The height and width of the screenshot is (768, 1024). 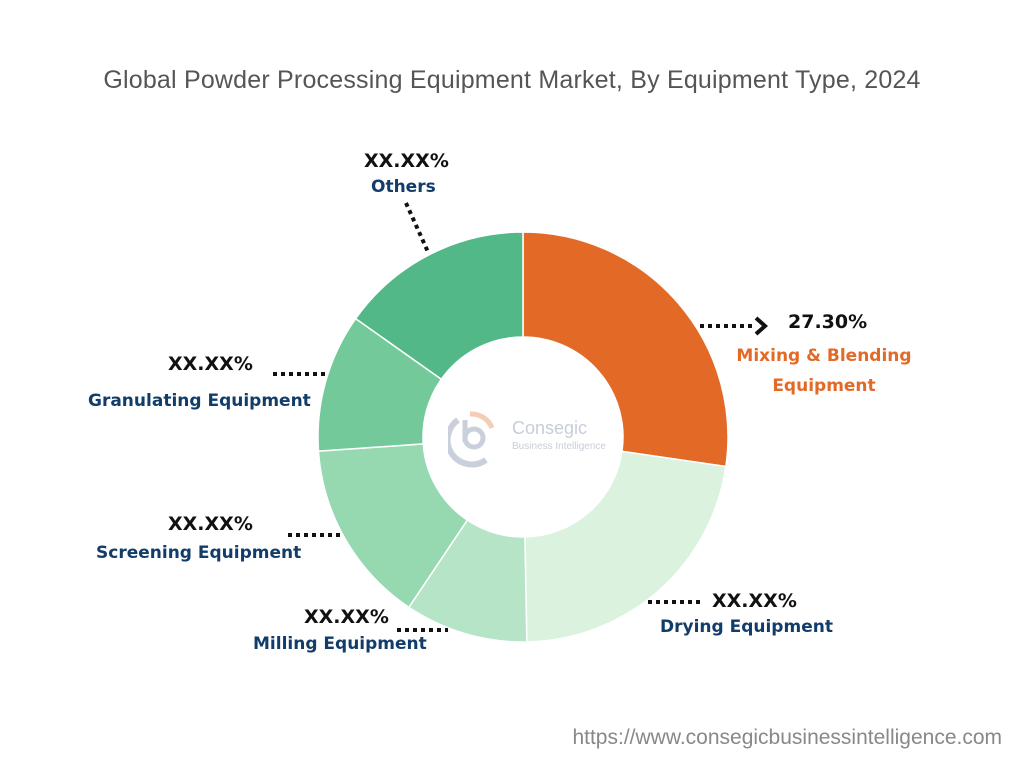 I want to click on label-drying: Drying Equipment, so click(x=746, y=627).